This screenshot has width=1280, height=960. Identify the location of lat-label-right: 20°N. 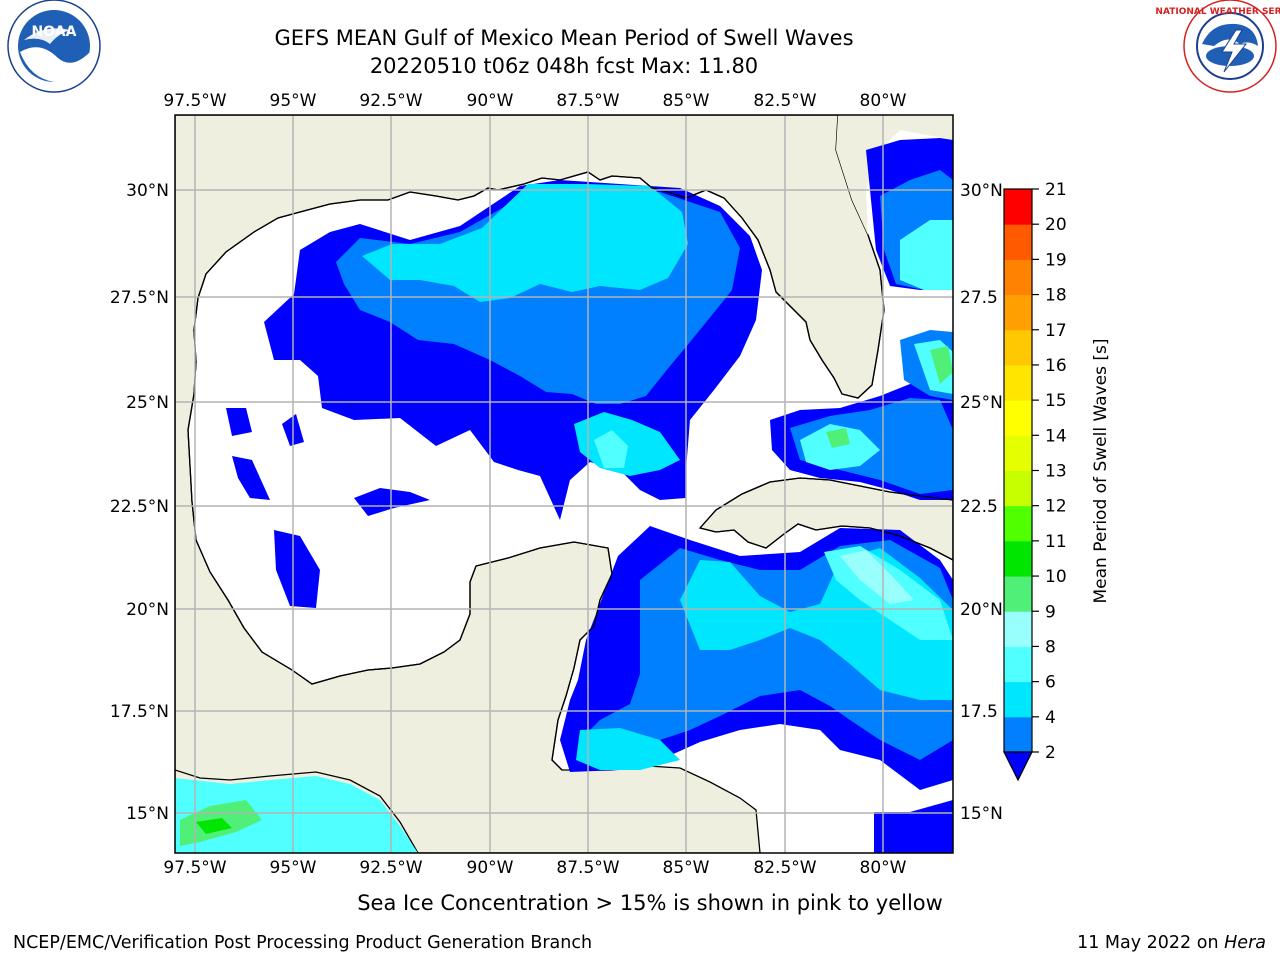
(981, 610).